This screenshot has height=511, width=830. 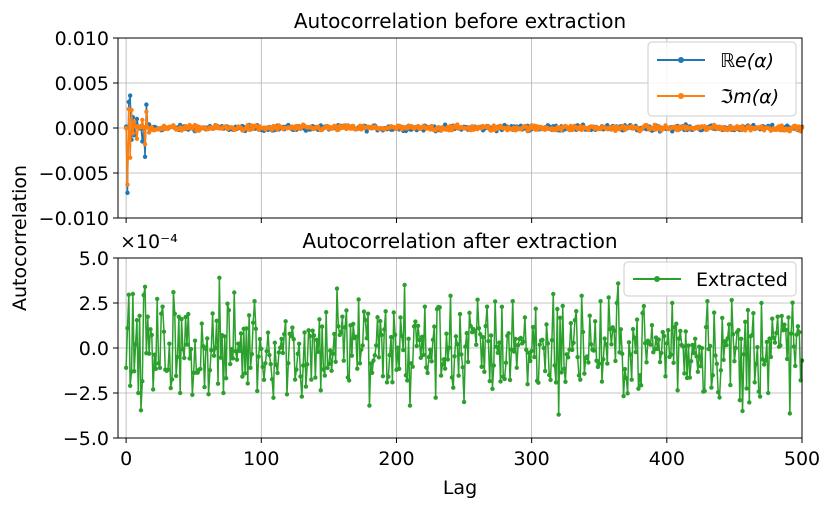 What do you see at coordinates (802, 459) in the screenshot?
I see `x-tick-label: 500` at bounding box center [802, 459].